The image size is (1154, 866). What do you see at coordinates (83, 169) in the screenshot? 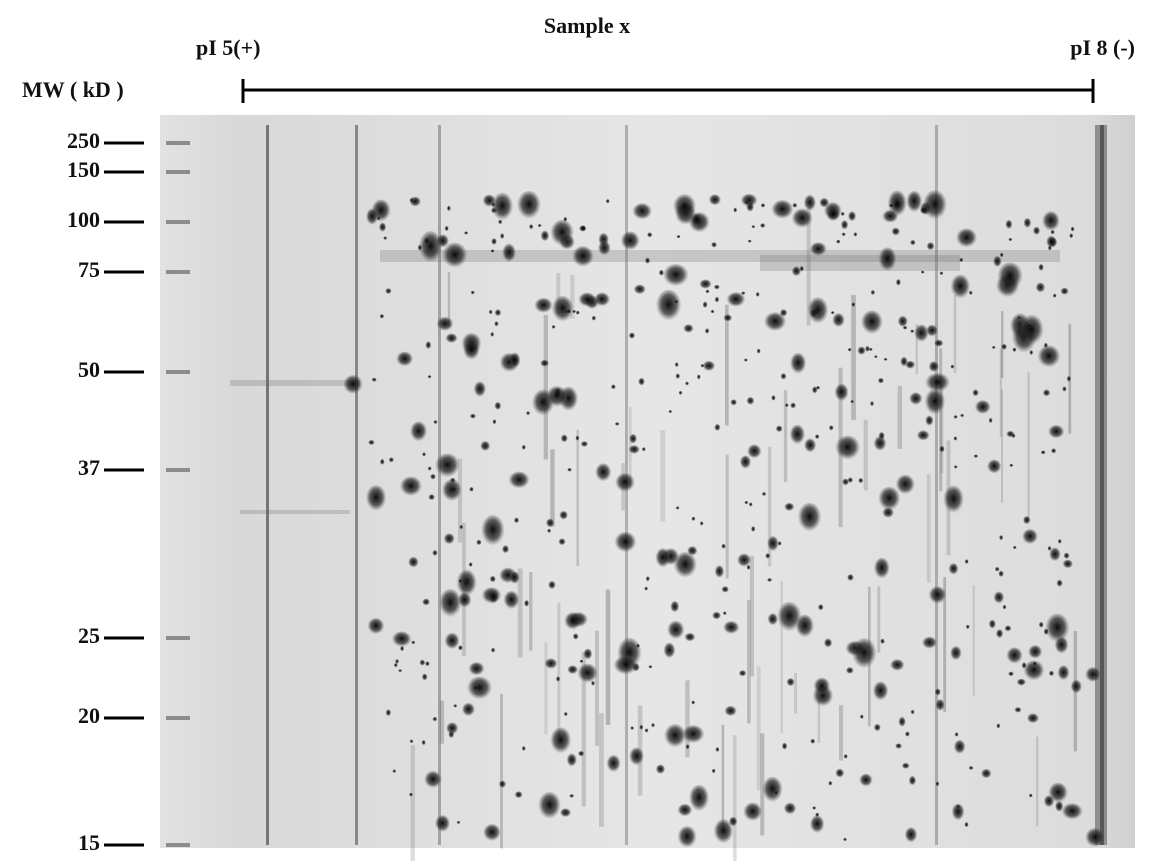
I see `mw-label: 150` at bounding box center [83, 169].